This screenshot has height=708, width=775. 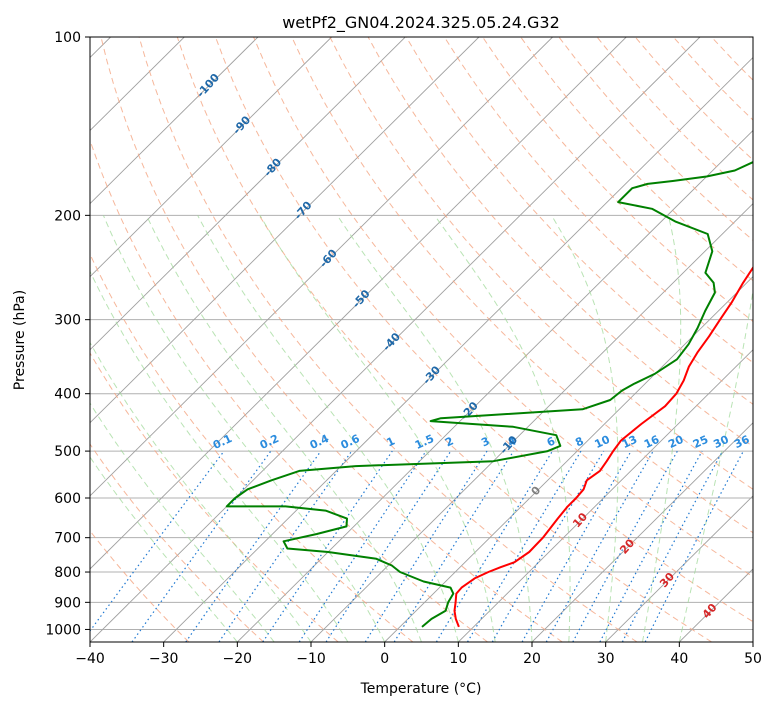 What do you see at coordinates (67, 38) in the screenshot?
I see `y-tick-label: 100` at bounding box center [67, 38].